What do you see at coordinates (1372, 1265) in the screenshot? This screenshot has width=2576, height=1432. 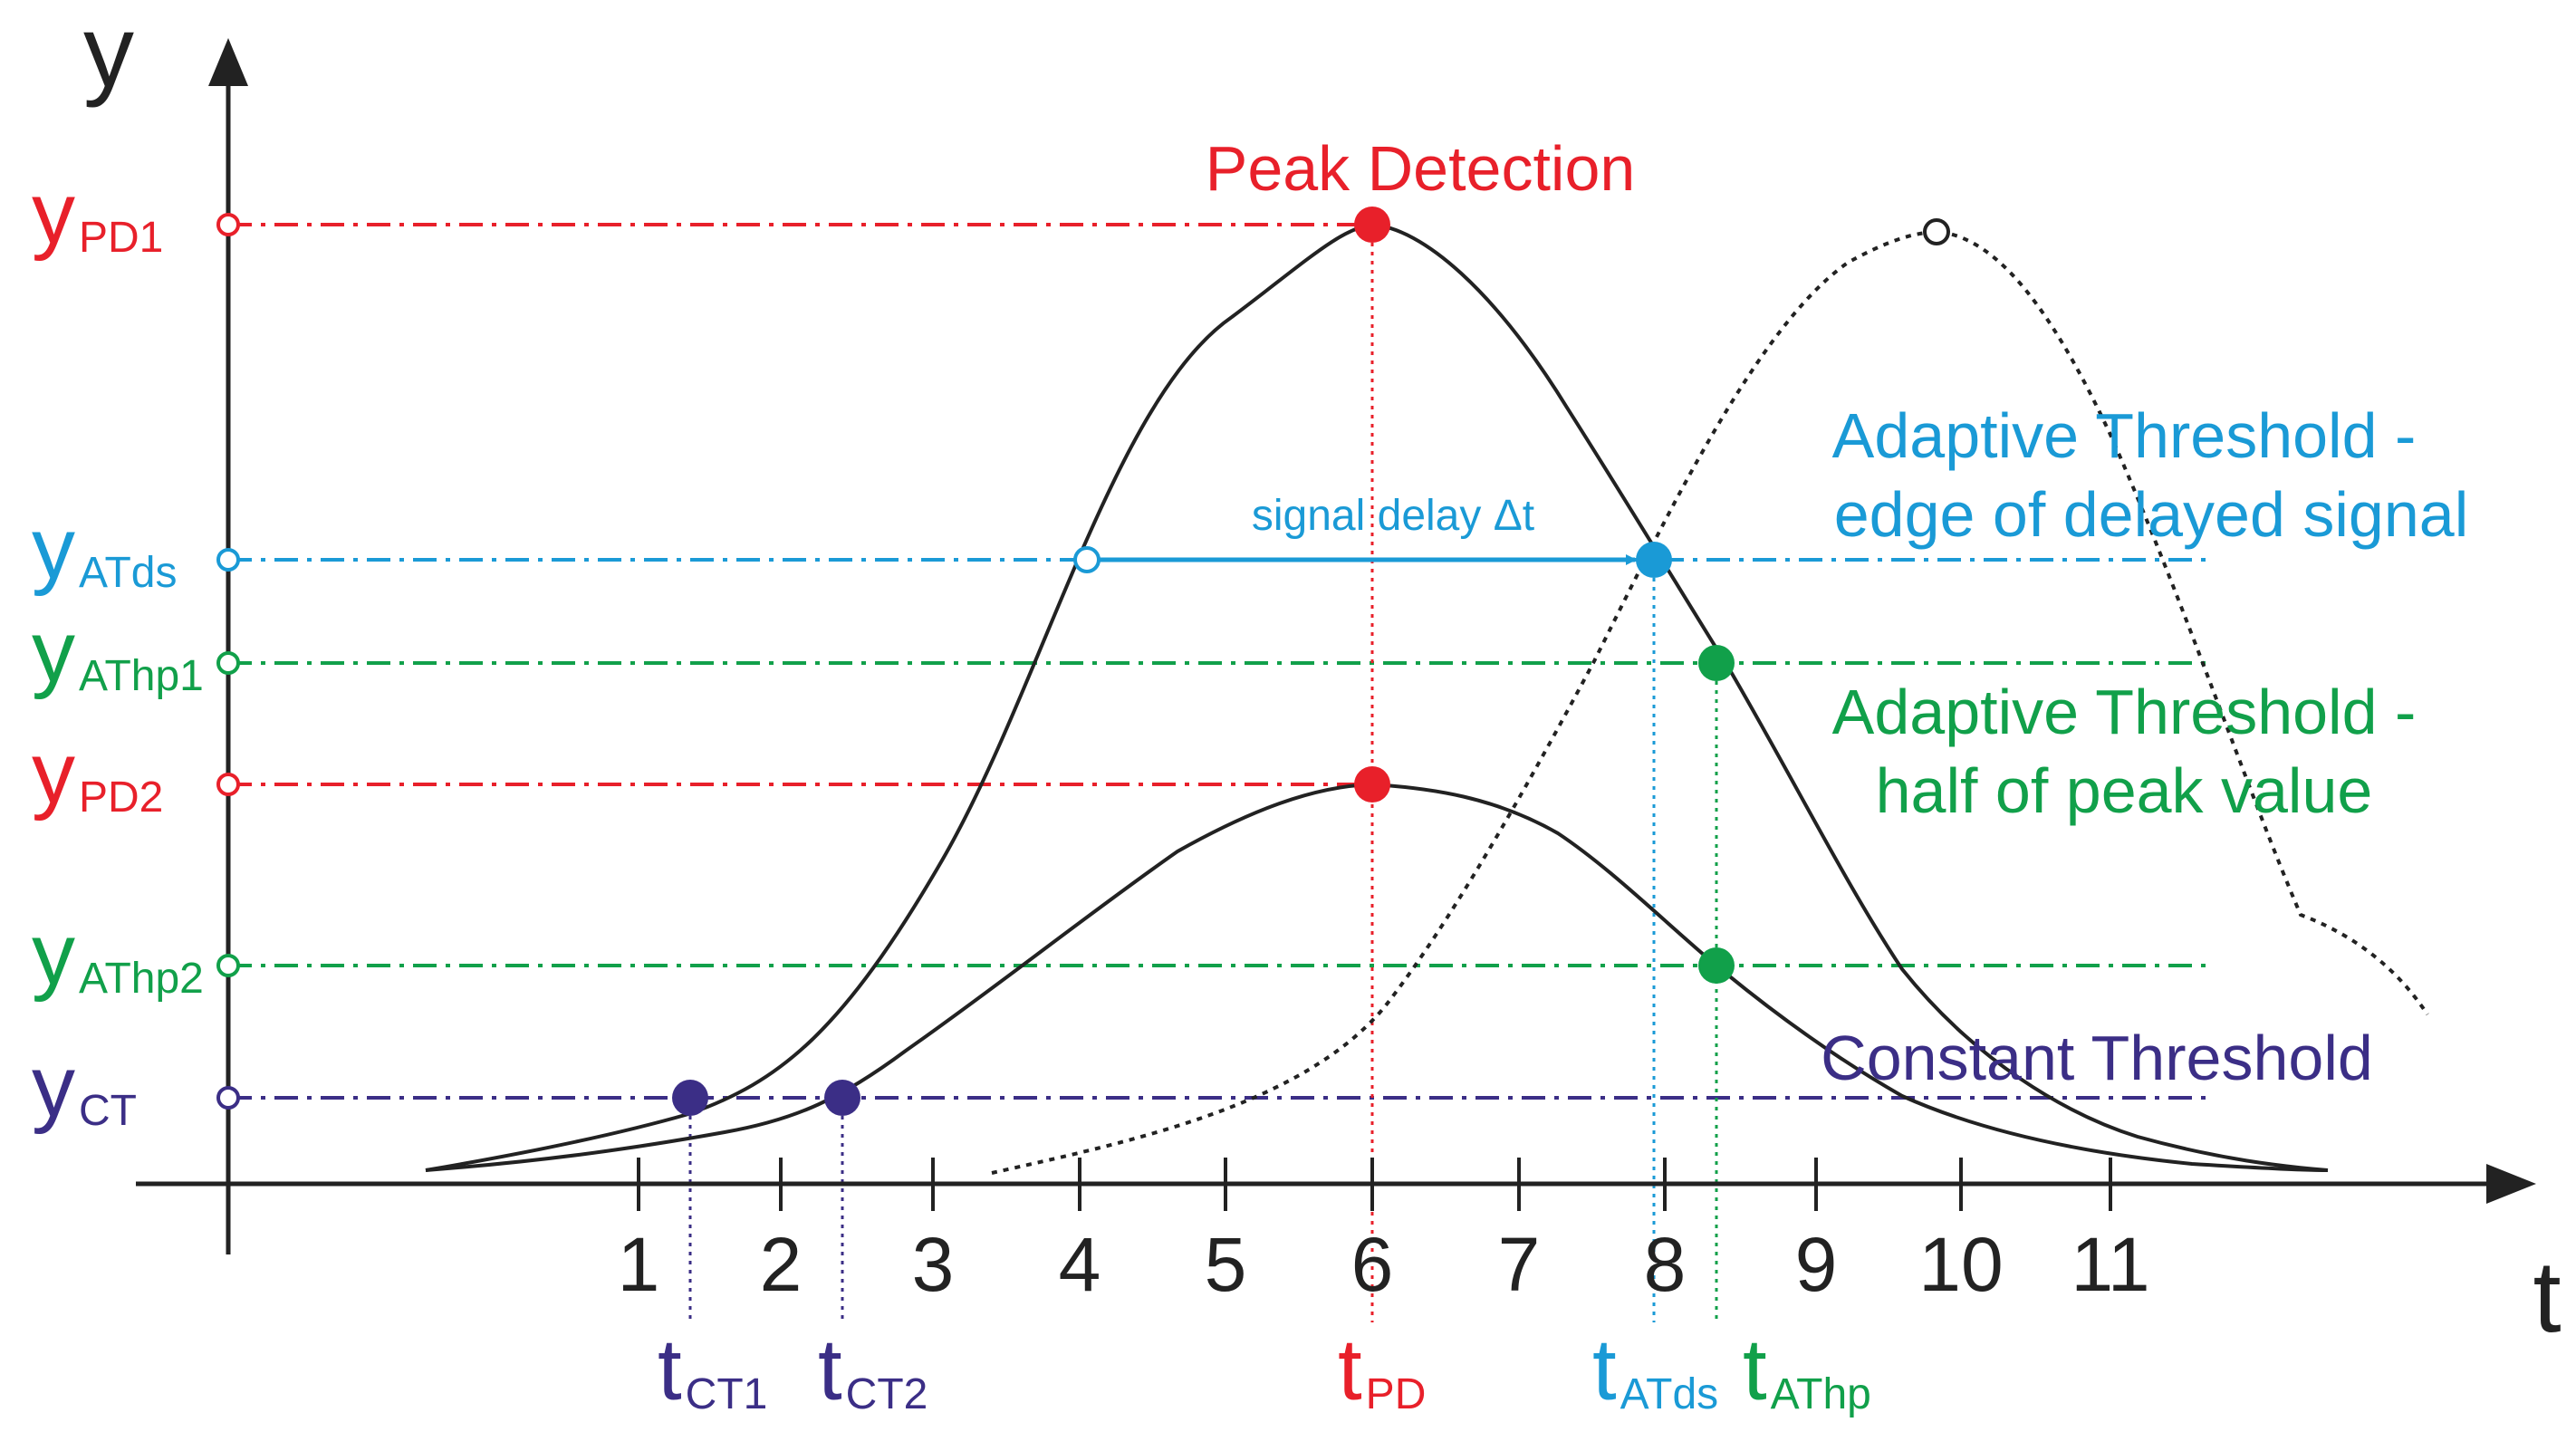 I see `x-tick-label: 6` at bounding box center [1372, 1265].